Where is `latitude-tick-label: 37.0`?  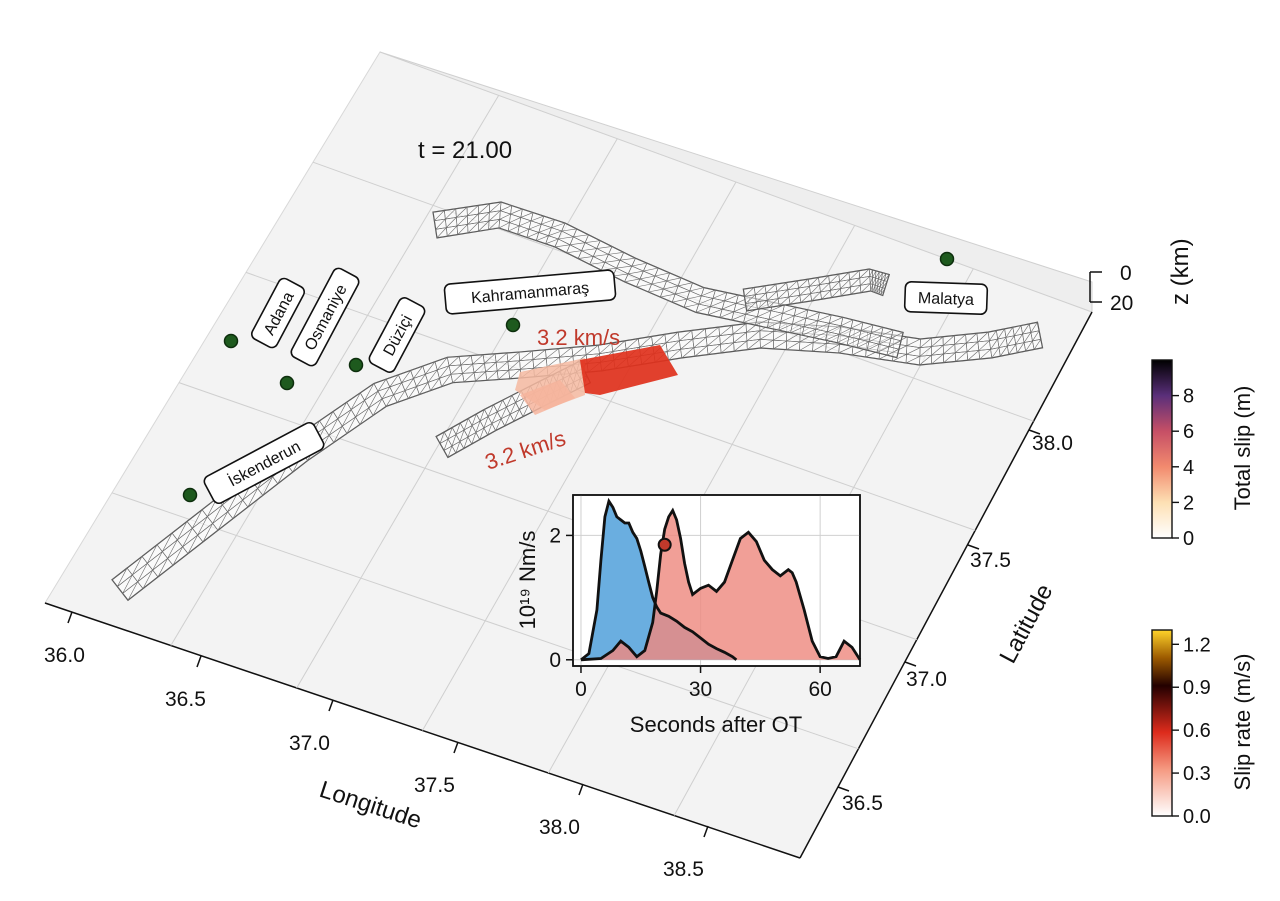 latitude-tick-label: 37.0 is located at coordinates (926, 679).